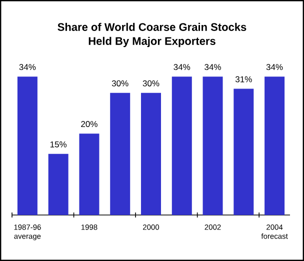  What do you see at coordinates (58, 144) in the screenshot?
I see `data-label: 15%` at bounding box center [58, 144].